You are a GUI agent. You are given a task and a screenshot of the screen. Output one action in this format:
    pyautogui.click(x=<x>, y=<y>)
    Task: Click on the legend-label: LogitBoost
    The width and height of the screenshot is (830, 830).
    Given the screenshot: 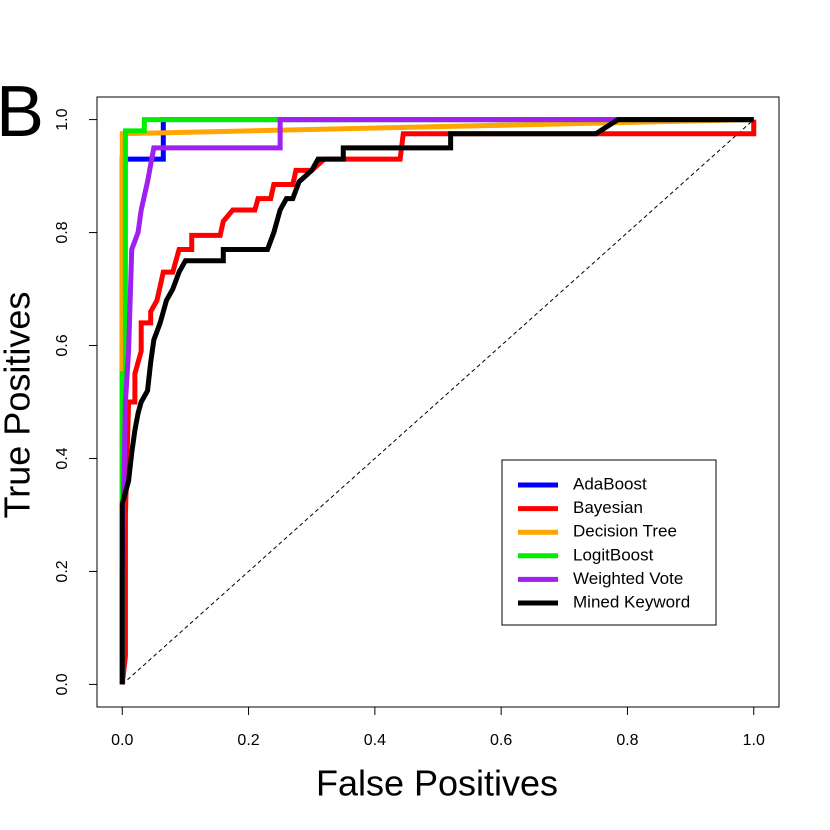 What is the action you would take?
    pyautogui.click(x=613, y=554)
    